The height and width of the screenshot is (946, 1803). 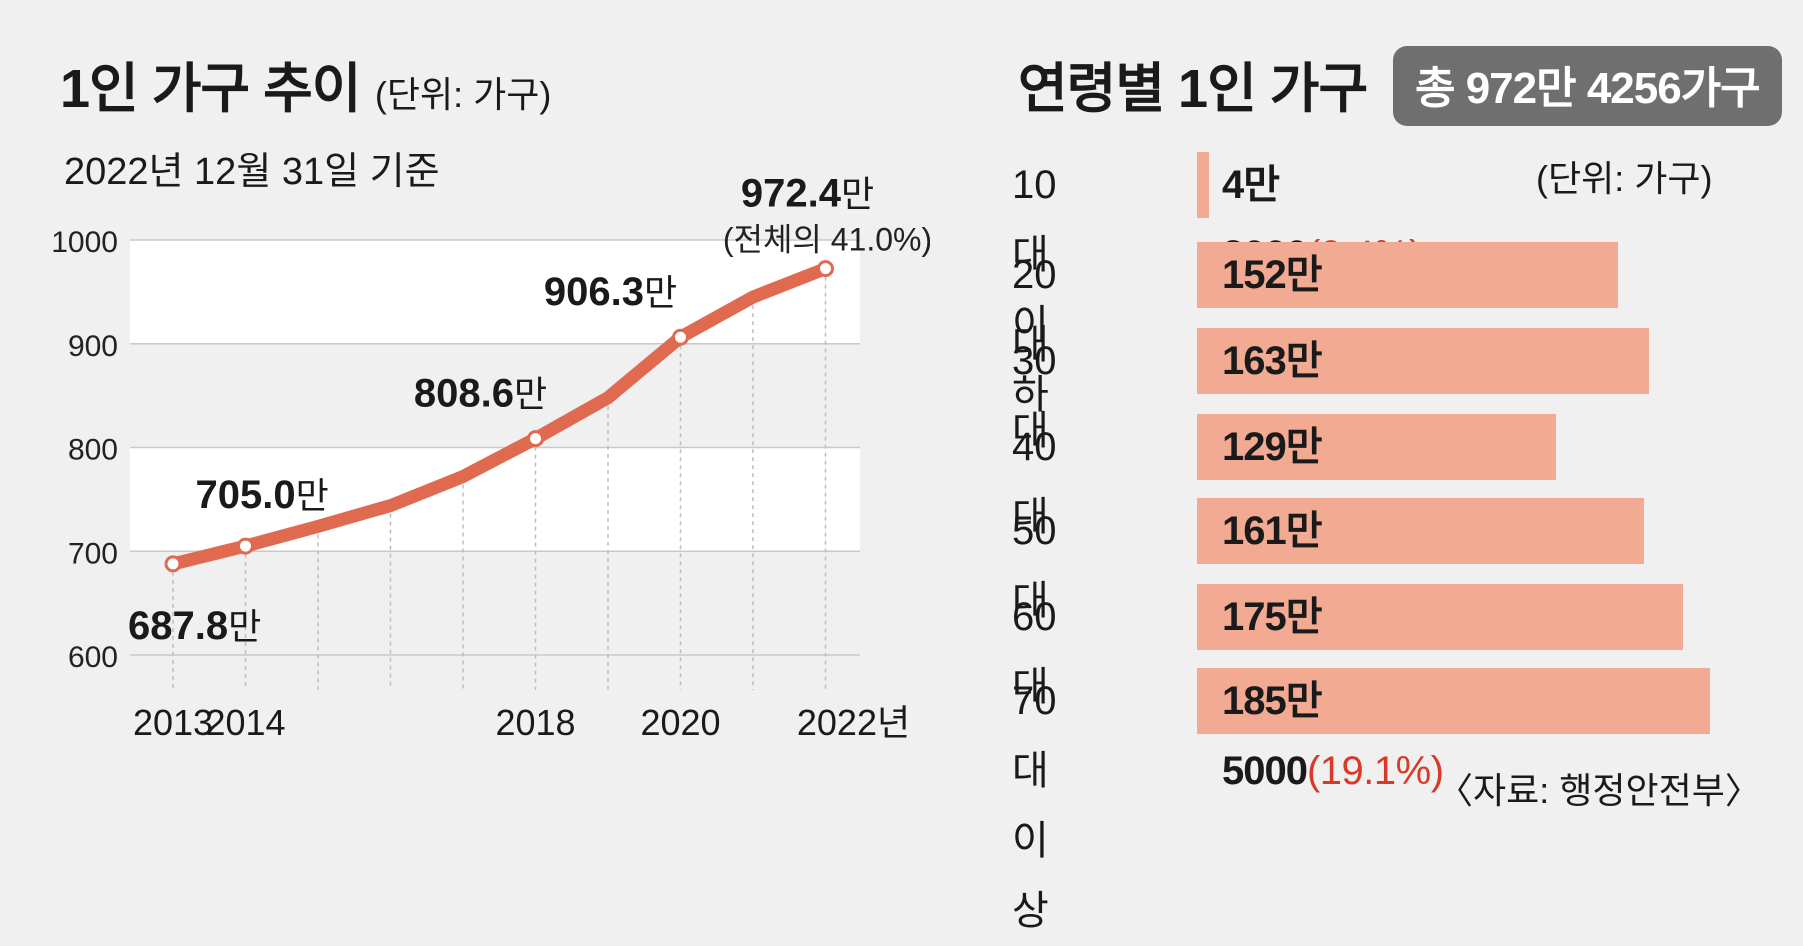 I want to click on data-label: 687.8만, so click(x=194, y=626).